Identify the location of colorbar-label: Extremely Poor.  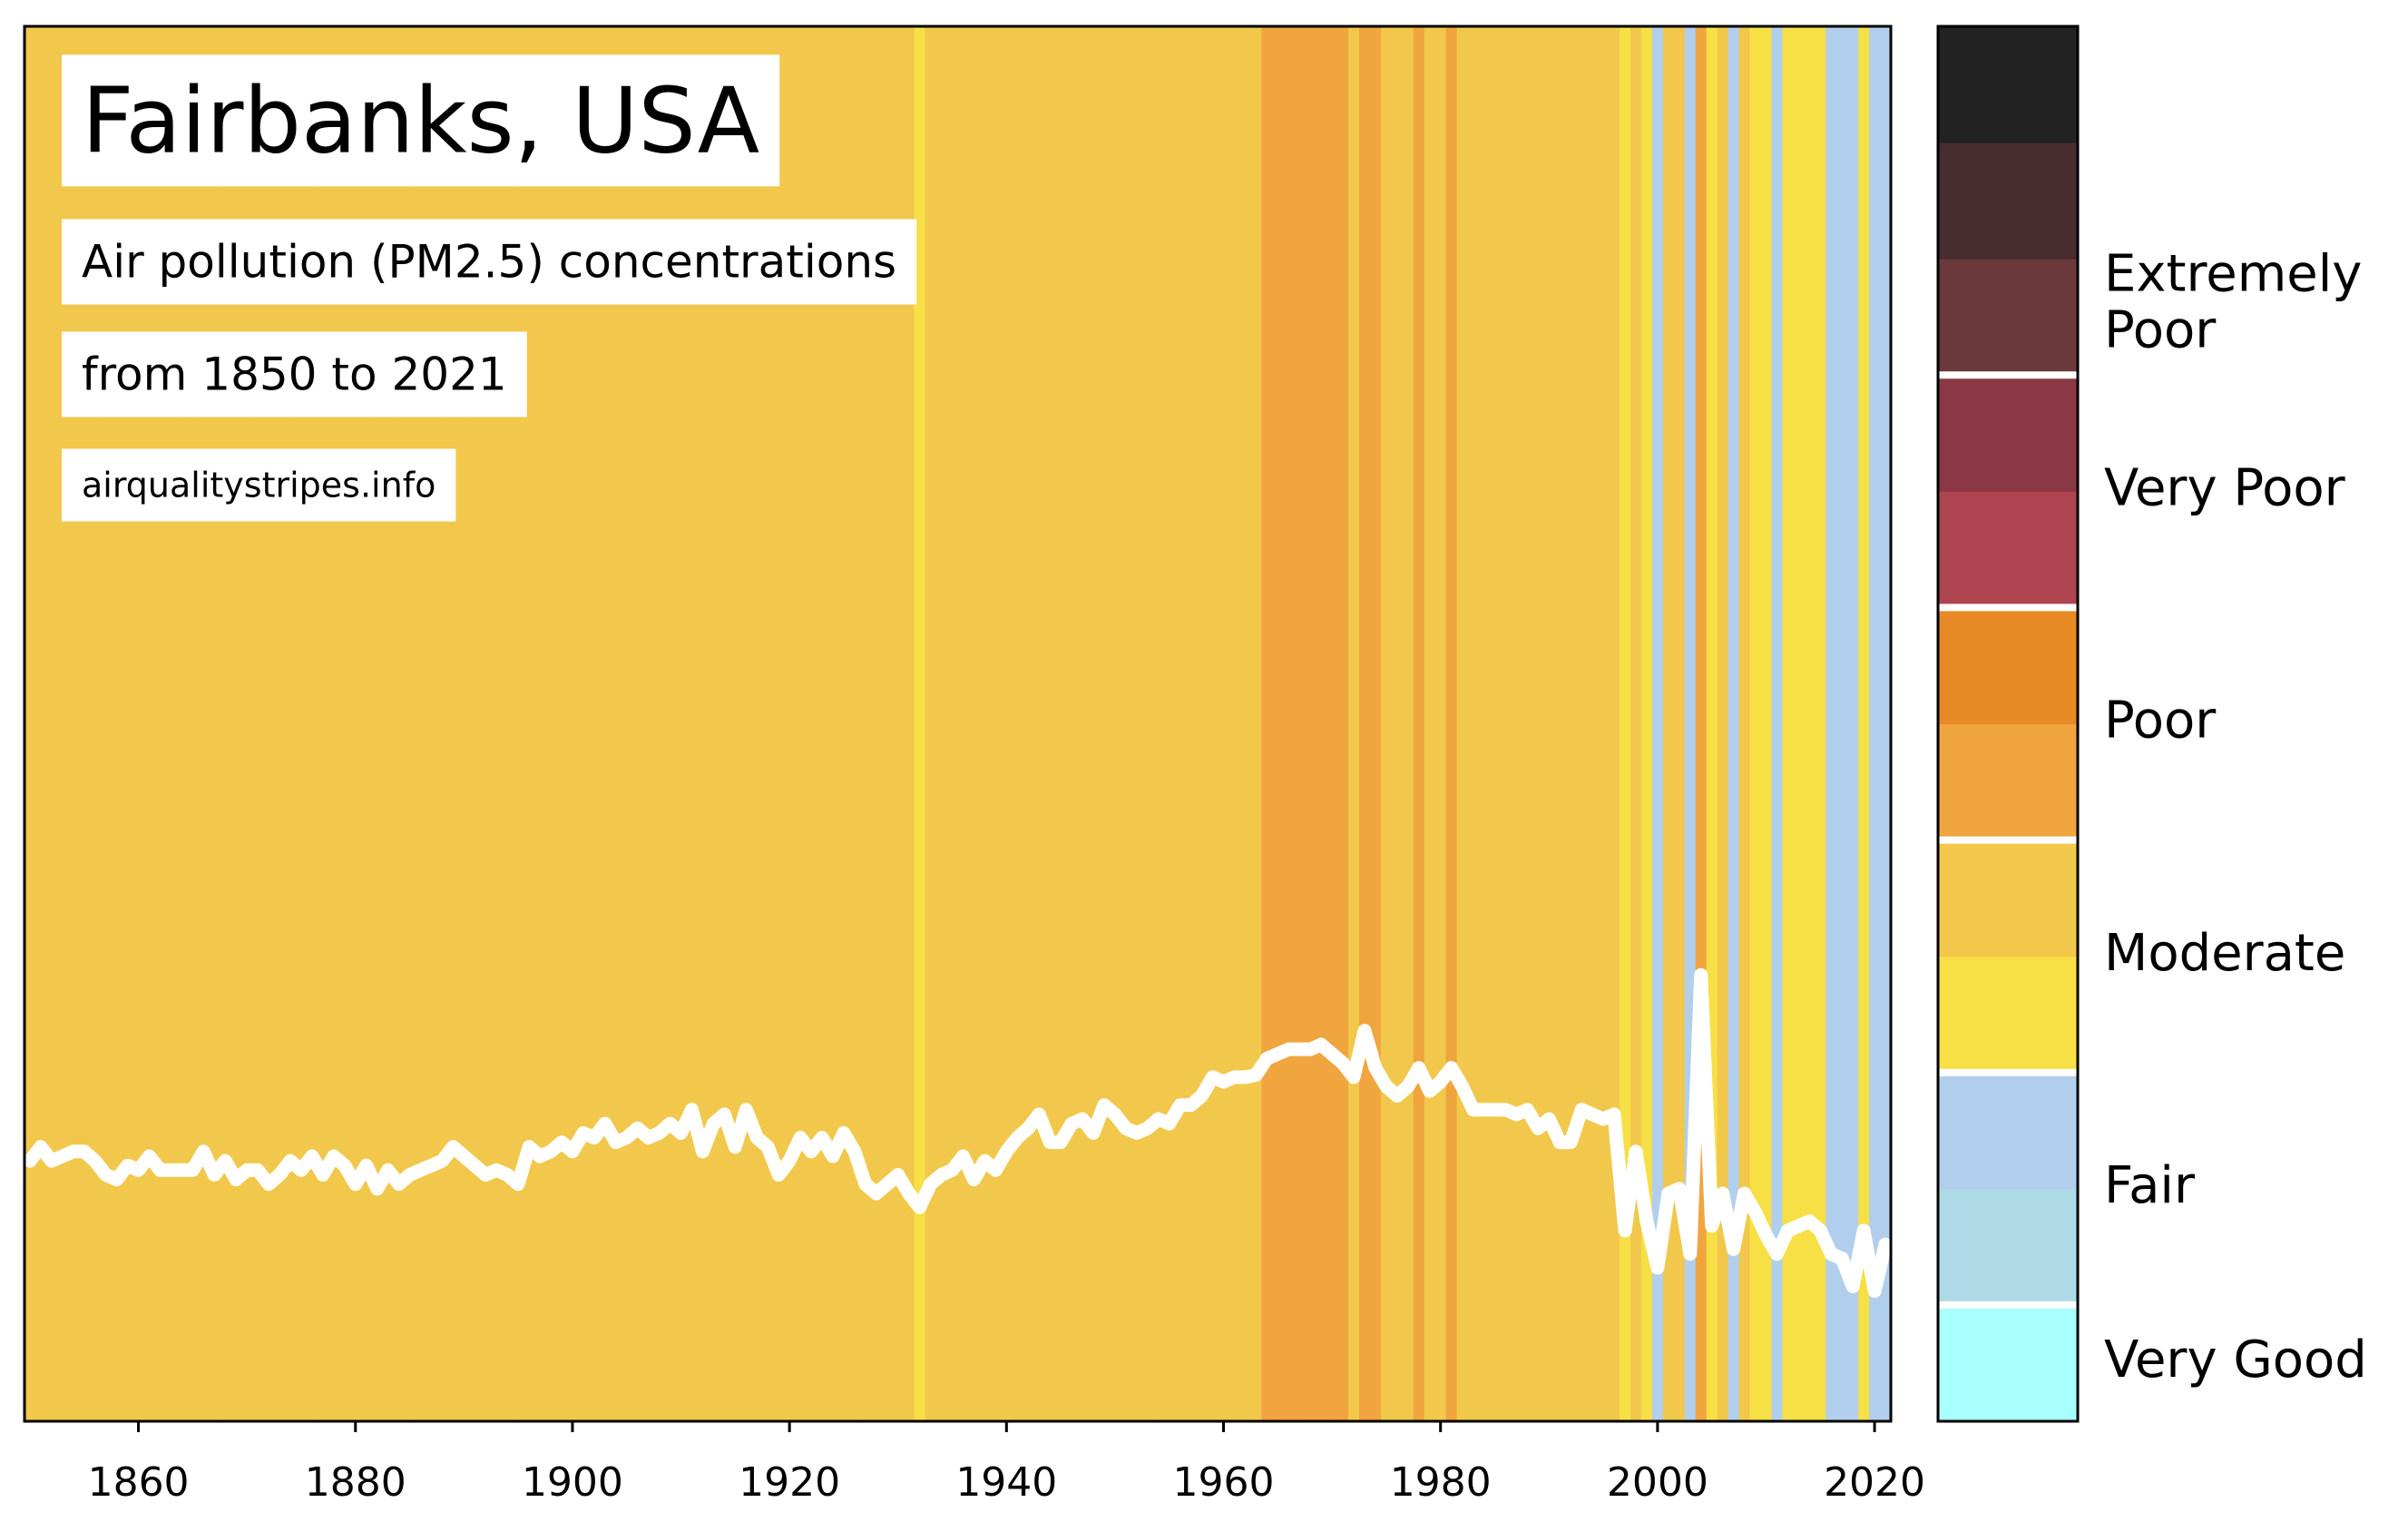
(2233, 302).